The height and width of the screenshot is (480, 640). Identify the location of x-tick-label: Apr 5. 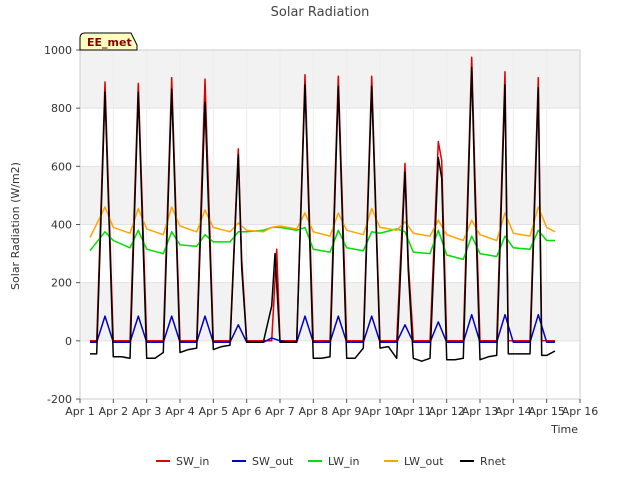
(214, 411).